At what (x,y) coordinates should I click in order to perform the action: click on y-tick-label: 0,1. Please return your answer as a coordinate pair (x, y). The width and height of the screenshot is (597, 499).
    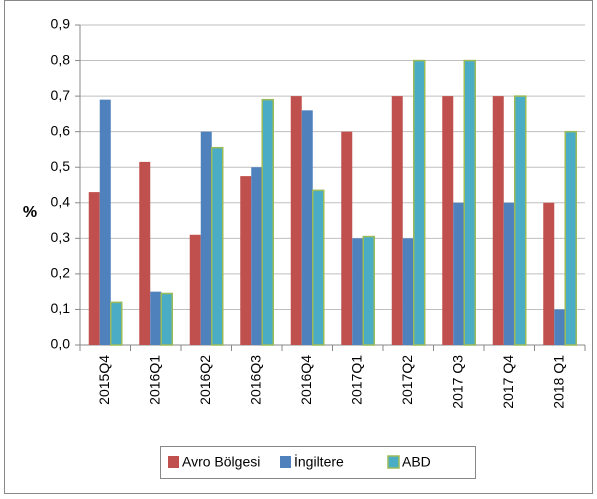
    Looking at the image, I should click on (61, 308).